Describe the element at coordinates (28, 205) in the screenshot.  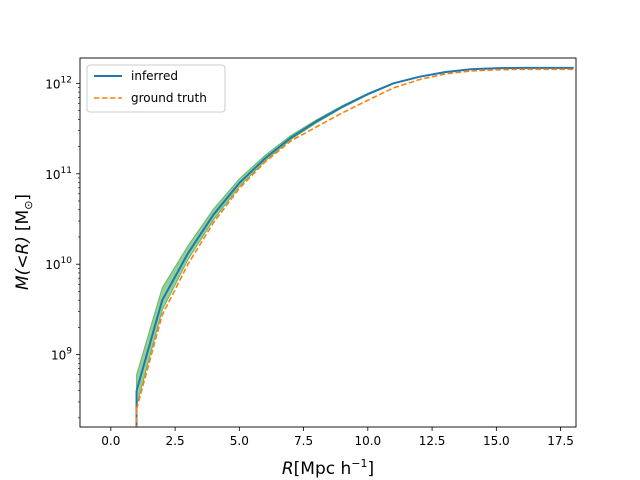
I see `y-axis-label-subscript: ⊙` at that location.